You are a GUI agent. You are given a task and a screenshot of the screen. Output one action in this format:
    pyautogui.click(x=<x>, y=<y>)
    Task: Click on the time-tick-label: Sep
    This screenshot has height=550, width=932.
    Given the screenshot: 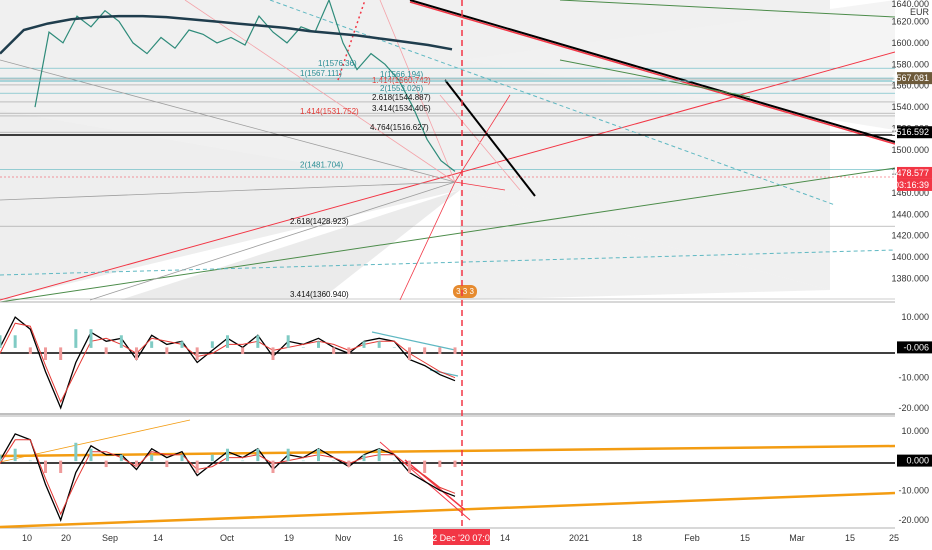 What is the action you would take?
    pyautogui.click(x=110, y=538)
    